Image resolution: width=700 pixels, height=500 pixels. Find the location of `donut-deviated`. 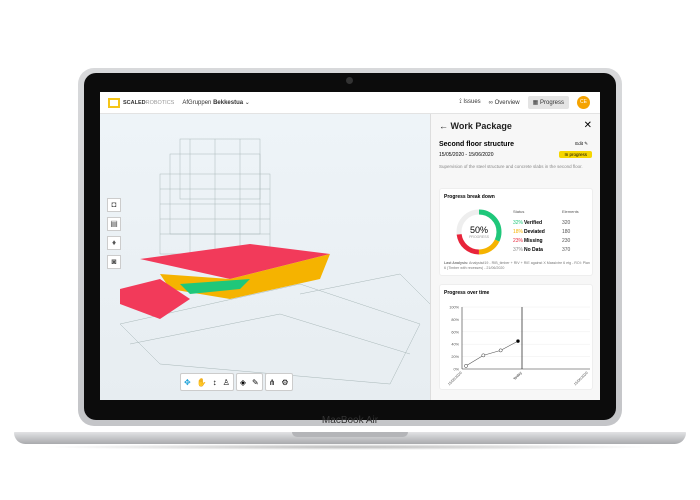

donut-deviated is located at coordinates (479, 232).